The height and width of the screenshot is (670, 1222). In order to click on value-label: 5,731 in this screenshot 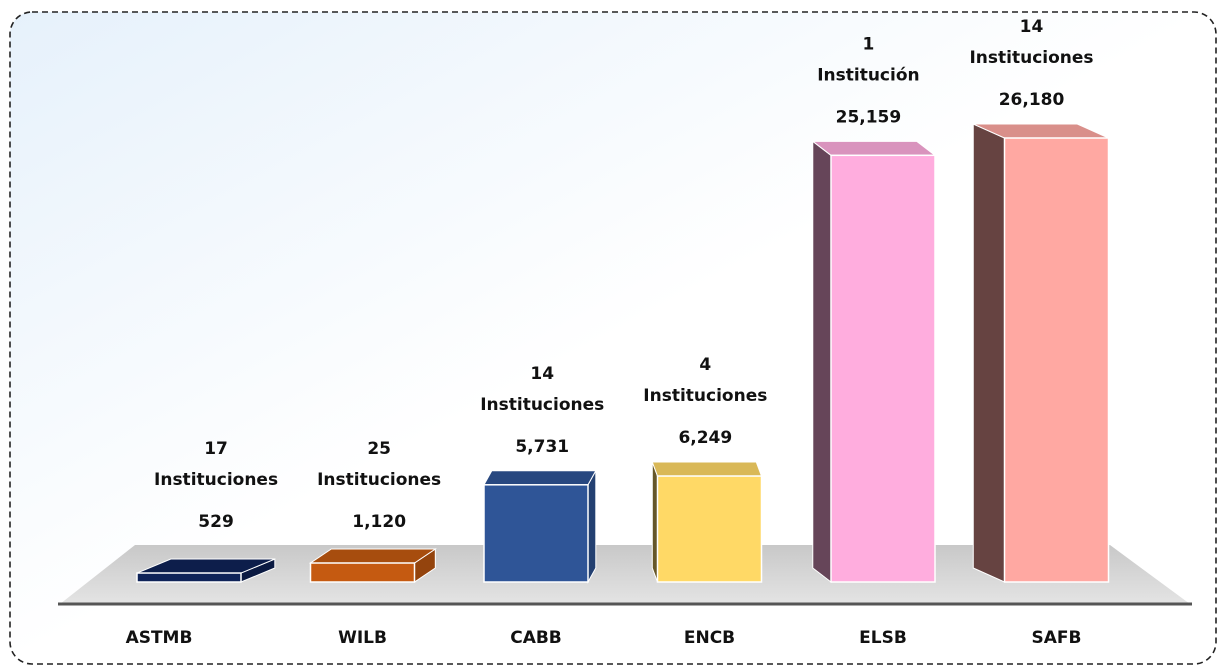, I will do `click(542, 447)`.